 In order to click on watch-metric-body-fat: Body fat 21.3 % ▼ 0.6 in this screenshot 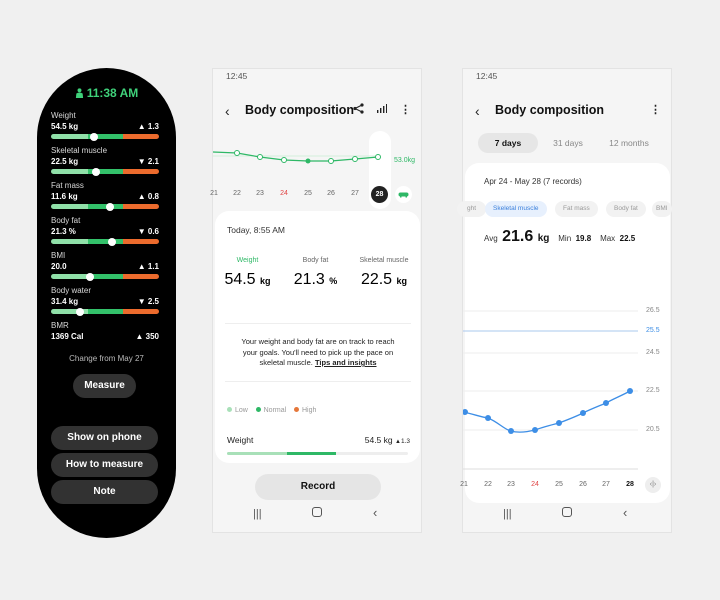, I will do `click(105, 231)`.